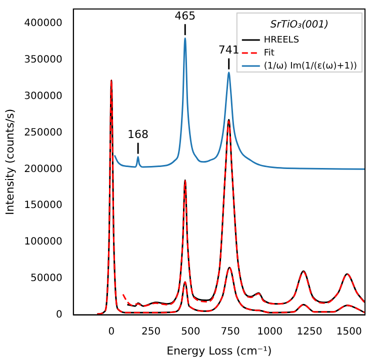 The height and width of the screenshot is (362, 367). What do you see at coordinates (43, 96) in the screenshot?
I see `y-tick-label: 300000` at bounding box center [43, 96].